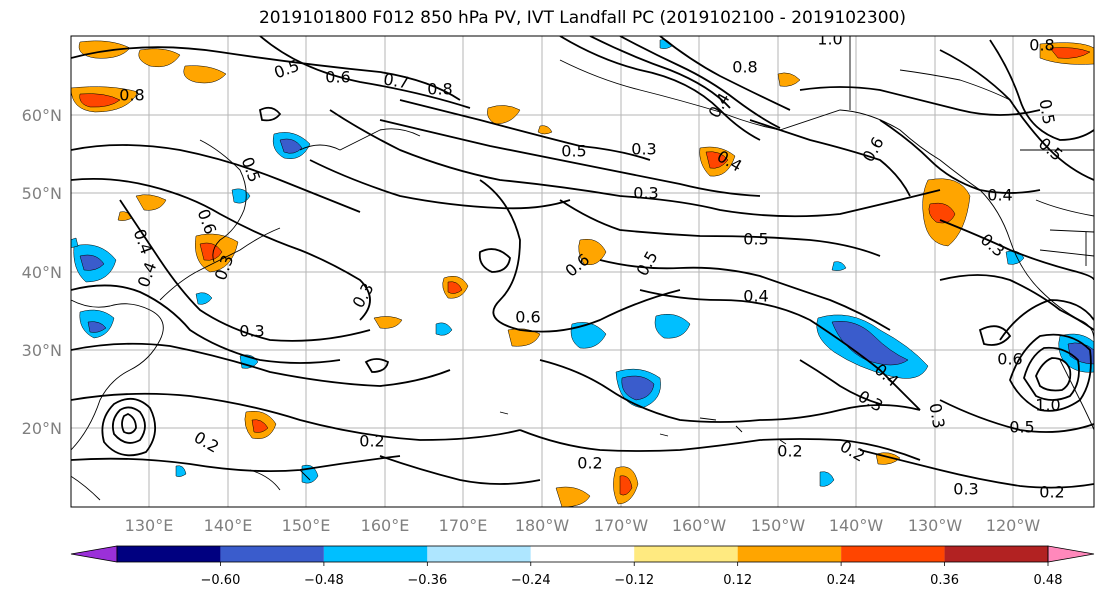 The width and height of the screenshot is (1105, 601). What do you see at coordinates (221, 580) in the screenshot?
I see `colorbar-tick-label: −0.60` at bounding box center [221, 580].